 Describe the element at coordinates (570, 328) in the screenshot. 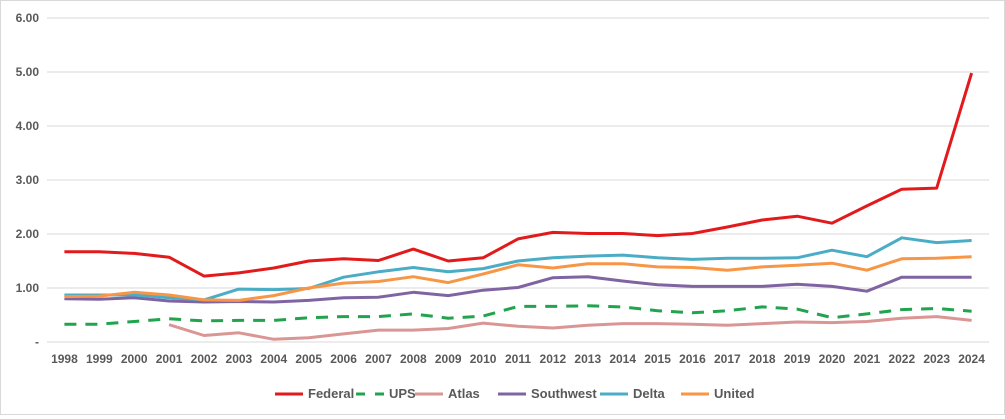

I see `series-line-atlas` at that location.